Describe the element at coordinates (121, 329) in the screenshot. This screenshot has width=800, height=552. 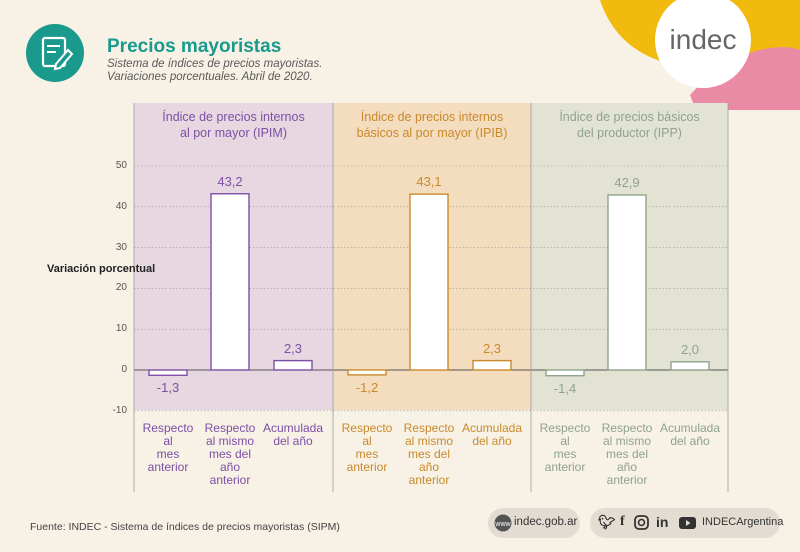
I see `y-tick-label: 10` at that location.